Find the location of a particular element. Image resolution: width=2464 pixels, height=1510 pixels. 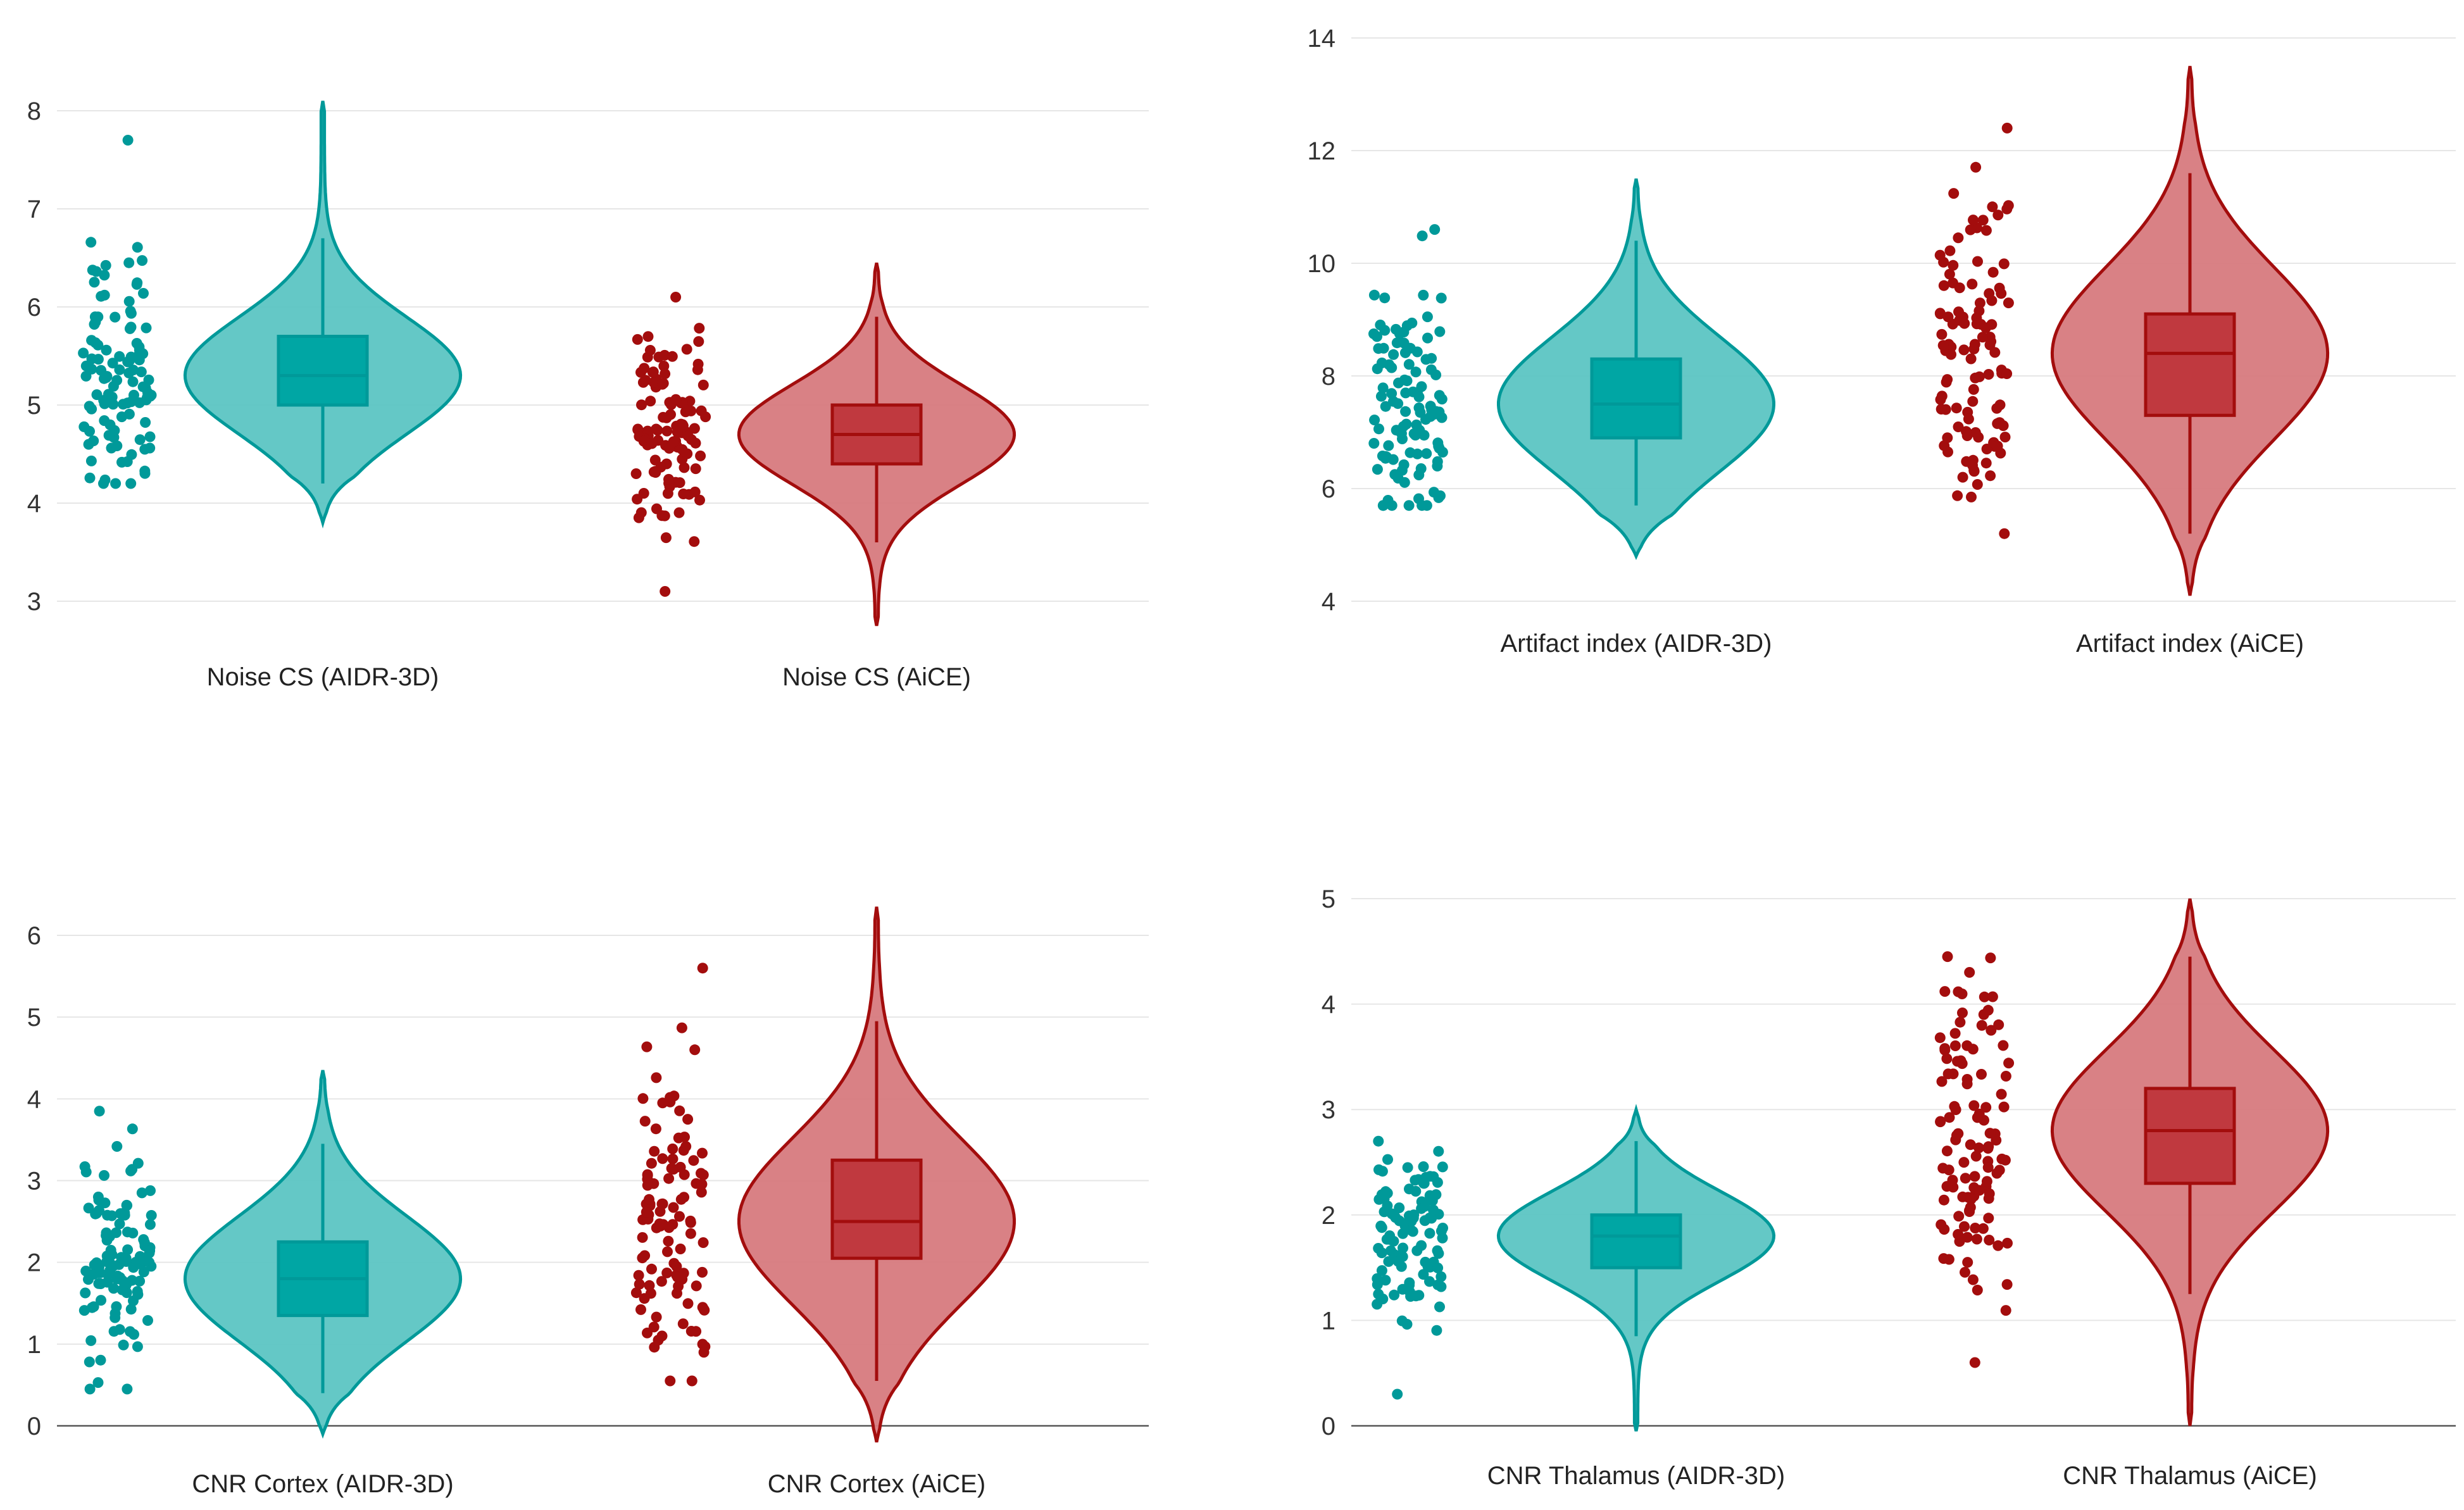

y-tick-label: 1 is located at coordinates (1328, 1321).